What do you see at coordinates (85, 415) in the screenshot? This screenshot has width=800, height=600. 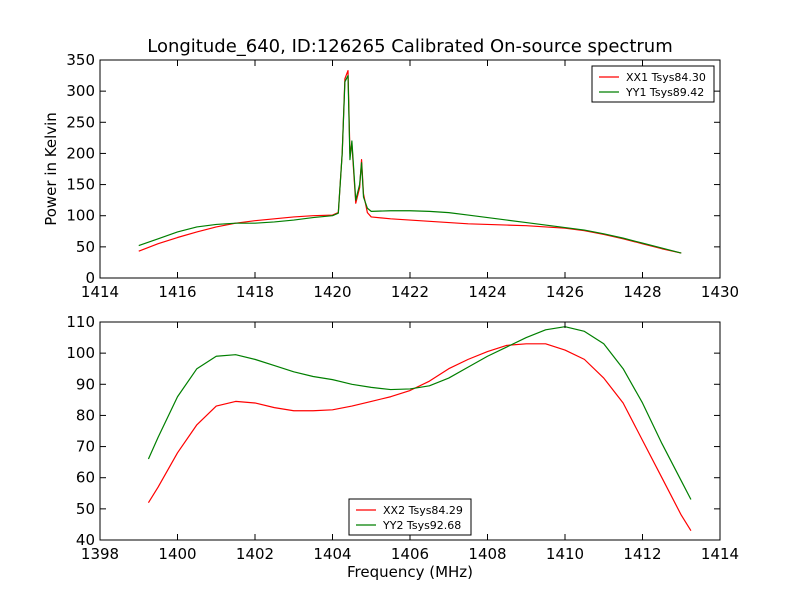 I see `bottom-y-tick-label-4: 80` at bounding box center [85, 415].